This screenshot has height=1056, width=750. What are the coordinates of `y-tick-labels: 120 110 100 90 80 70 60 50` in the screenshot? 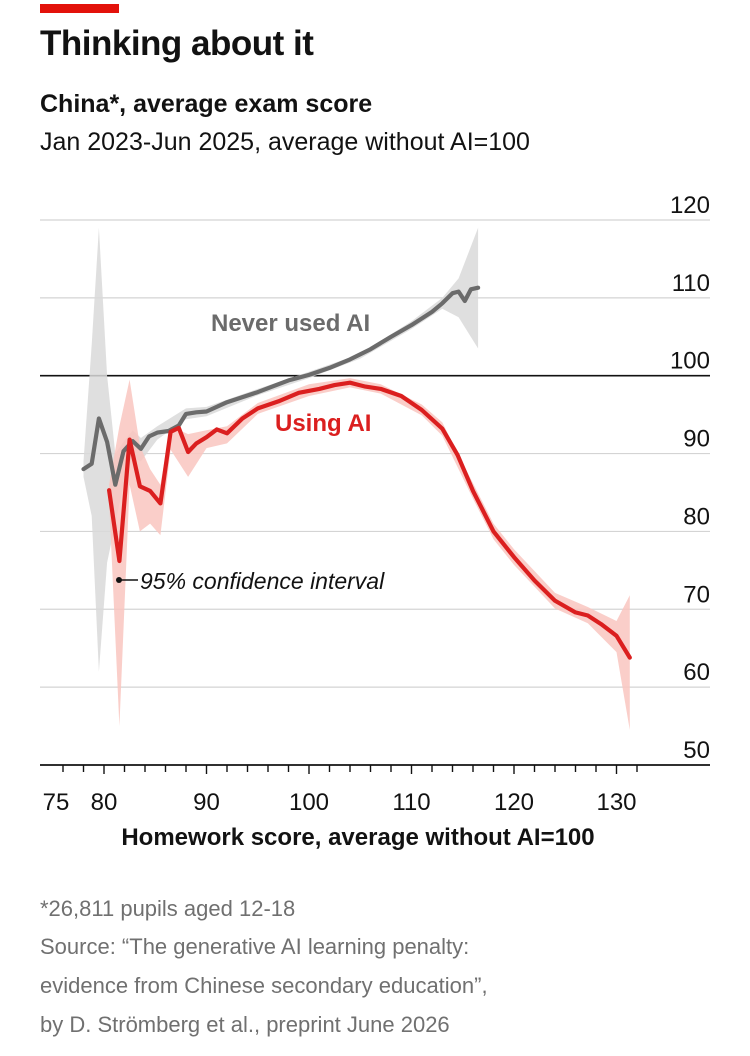 It's located at (690, 478).